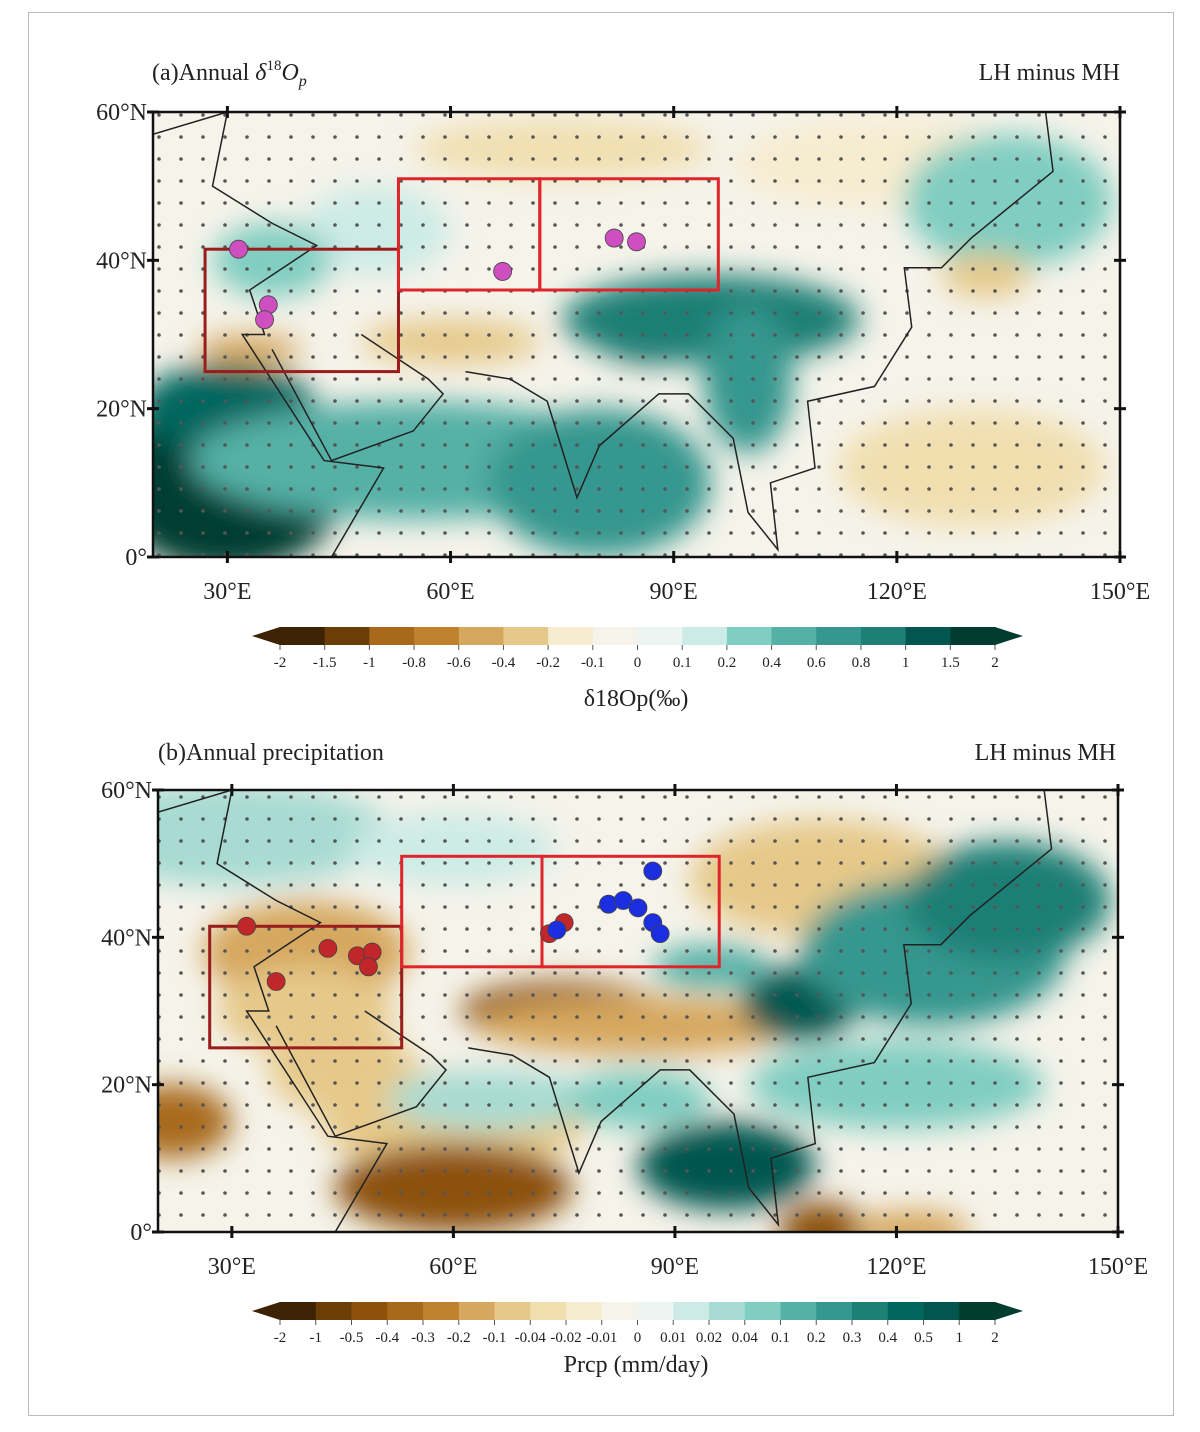  I want to click on colorbar-label: 0.04, so click(745, 1338).